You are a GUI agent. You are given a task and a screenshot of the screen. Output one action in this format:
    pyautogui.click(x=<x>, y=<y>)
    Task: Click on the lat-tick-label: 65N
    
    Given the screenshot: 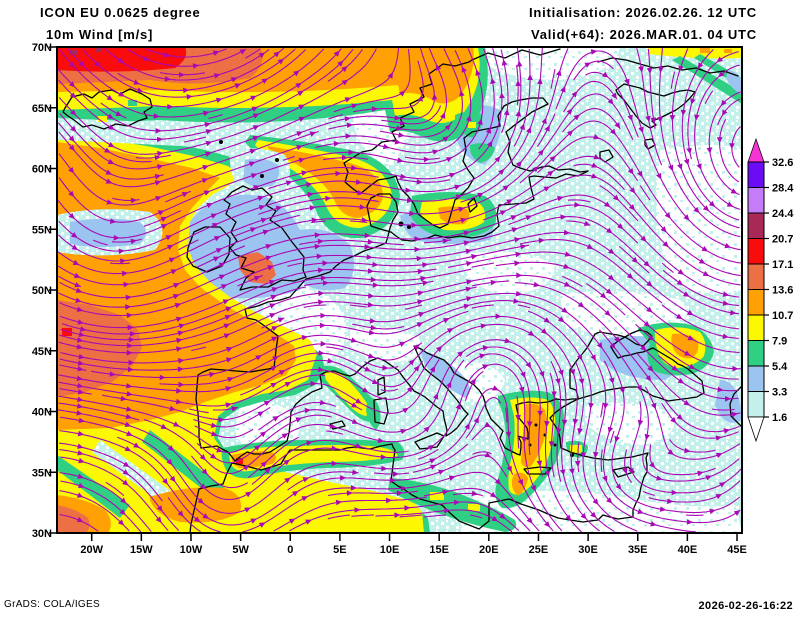 What is the action you would take?
    pyautogui.click(x=42, y=109)
    